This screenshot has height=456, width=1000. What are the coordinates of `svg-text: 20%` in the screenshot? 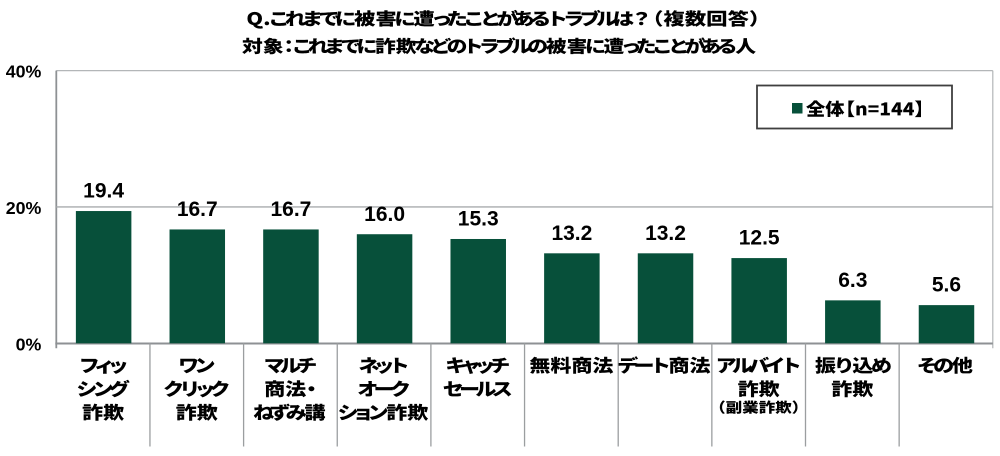 It's located at (24, 208).